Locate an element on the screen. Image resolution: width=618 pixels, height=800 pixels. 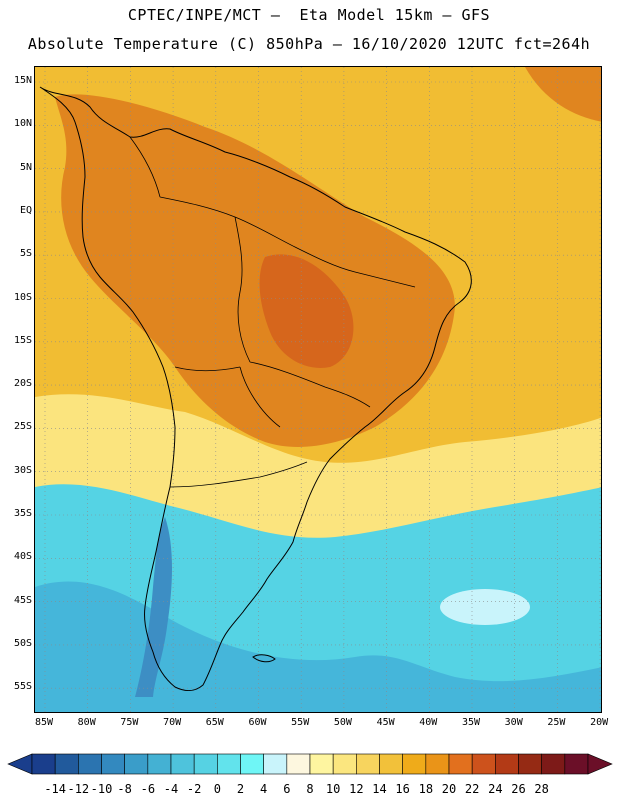
lat-label: 55S is located at coordinates (22, 687).